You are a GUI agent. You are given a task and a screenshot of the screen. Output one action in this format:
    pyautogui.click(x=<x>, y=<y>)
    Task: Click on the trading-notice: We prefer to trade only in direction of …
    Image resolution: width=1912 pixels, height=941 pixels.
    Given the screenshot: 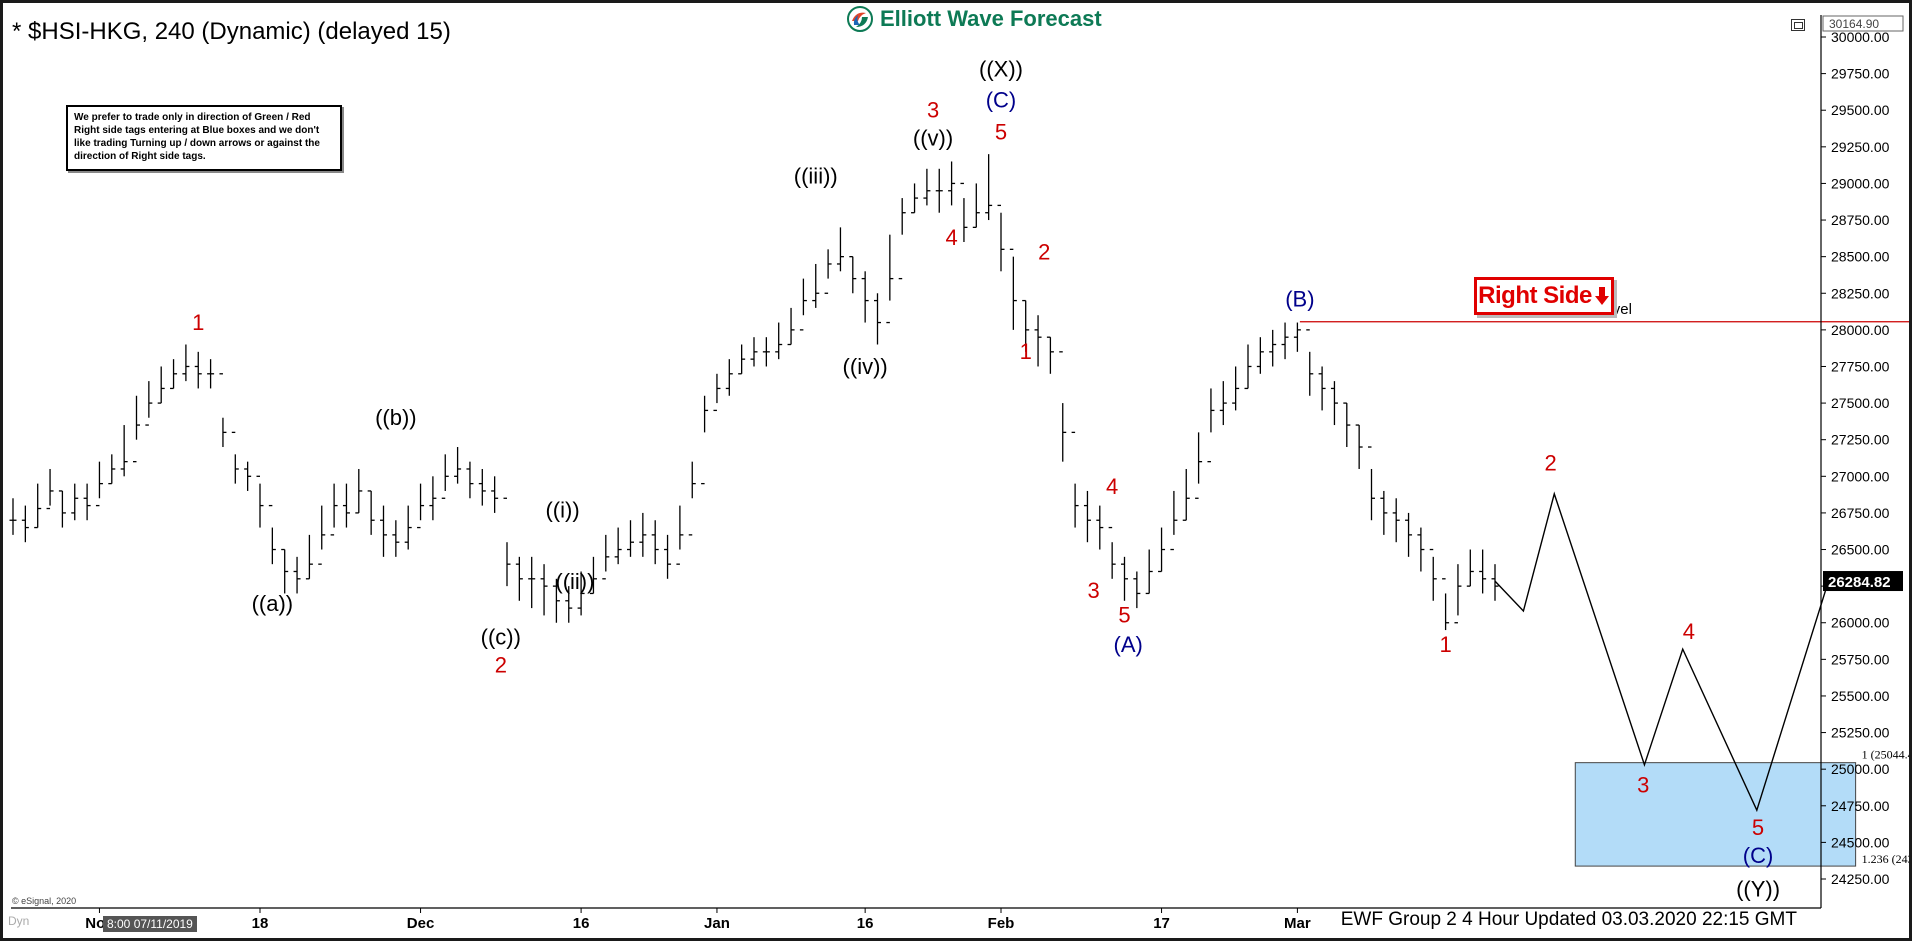 What is the action you would take?
    pyautogui.click(x=204, y=138)
    